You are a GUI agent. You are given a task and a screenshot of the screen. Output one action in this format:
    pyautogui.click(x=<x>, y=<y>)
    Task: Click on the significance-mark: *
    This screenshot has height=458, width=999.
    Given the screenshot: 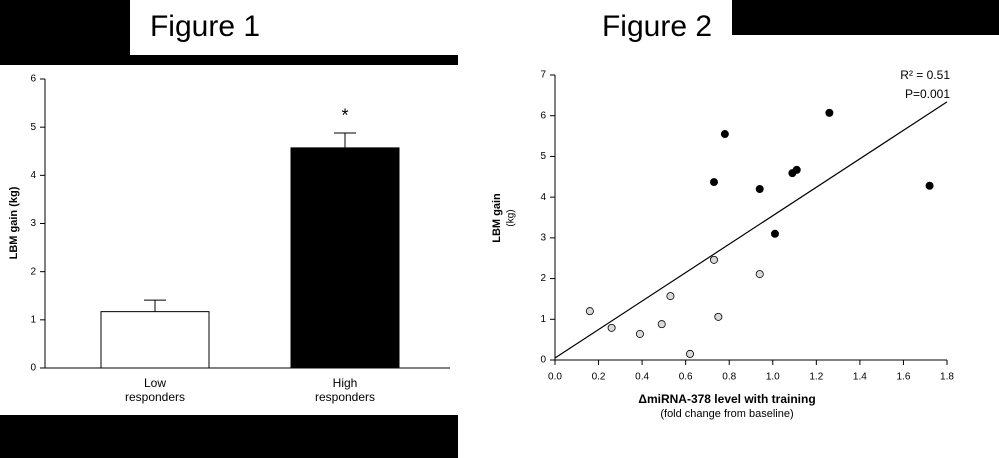 What is the action you would take?
    pyautogui.click(x=344, y=116)
    